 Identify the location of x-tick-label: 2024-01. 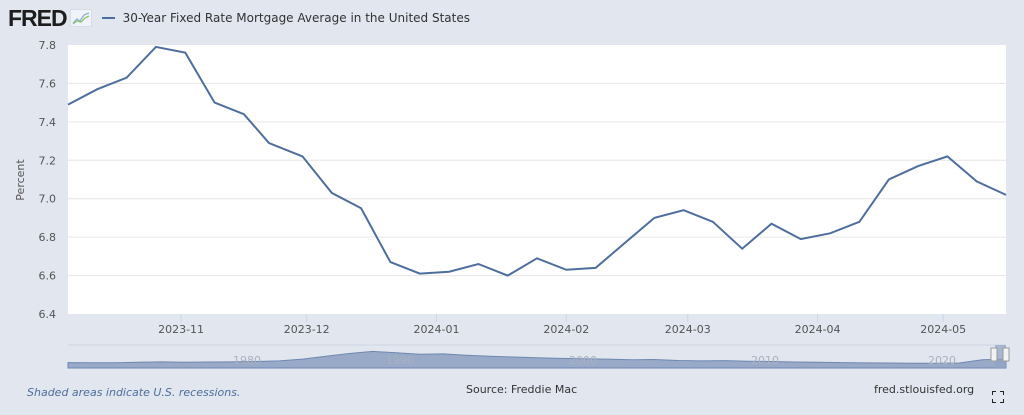
(437, 329).